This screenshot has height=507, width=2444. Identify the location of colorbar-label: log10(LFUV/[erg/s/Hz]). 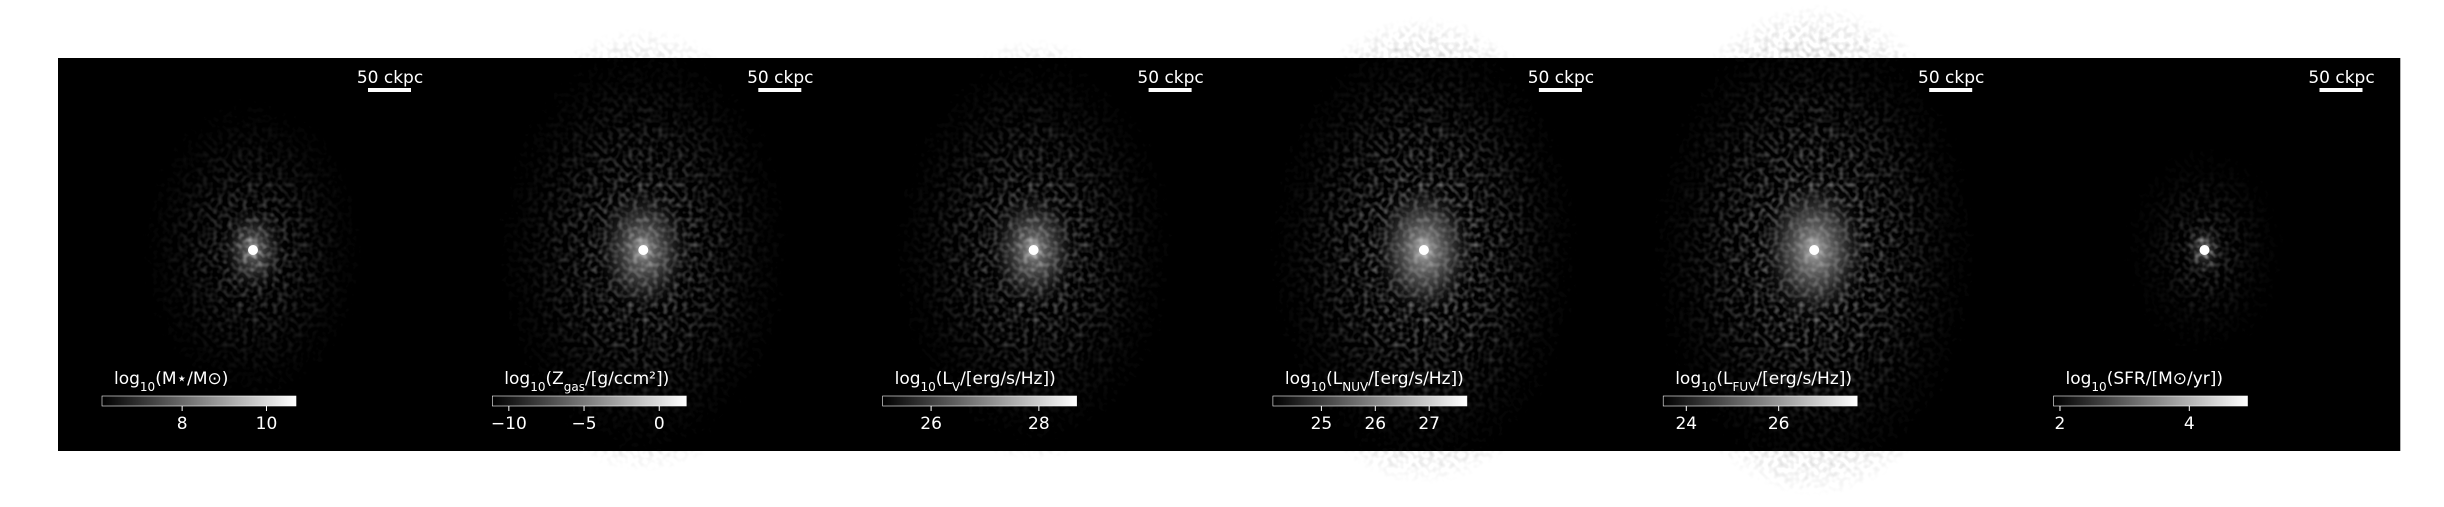
(1763, 381).